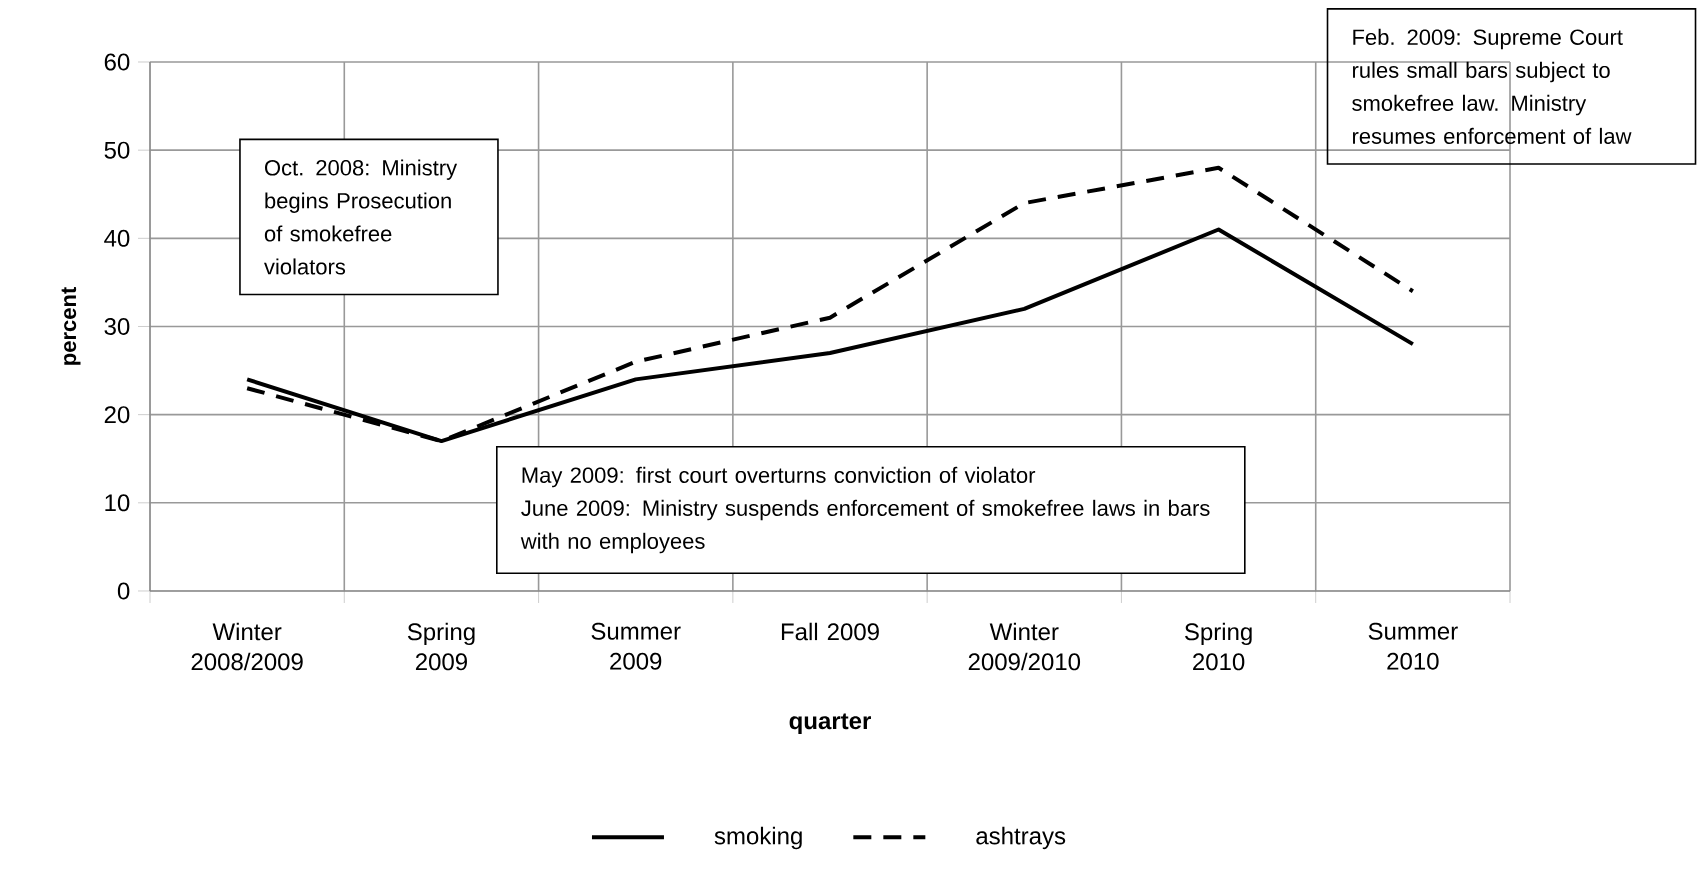  What do you see at coordinates (1218, 646) in the screenshot?
I see `x-tick-label: Spring 2010` at bounding box center [1218, 646].